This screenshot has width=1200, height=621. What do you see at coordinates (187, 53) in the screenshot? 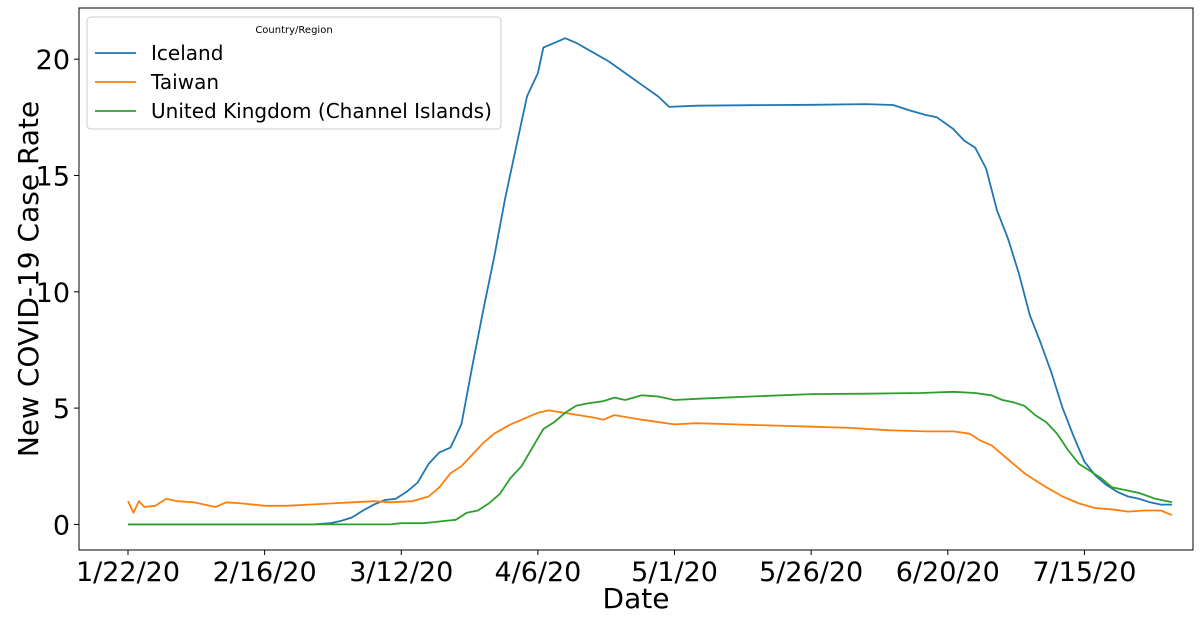
I see `legend-label: Iceland` at bounding box center [187, 53].